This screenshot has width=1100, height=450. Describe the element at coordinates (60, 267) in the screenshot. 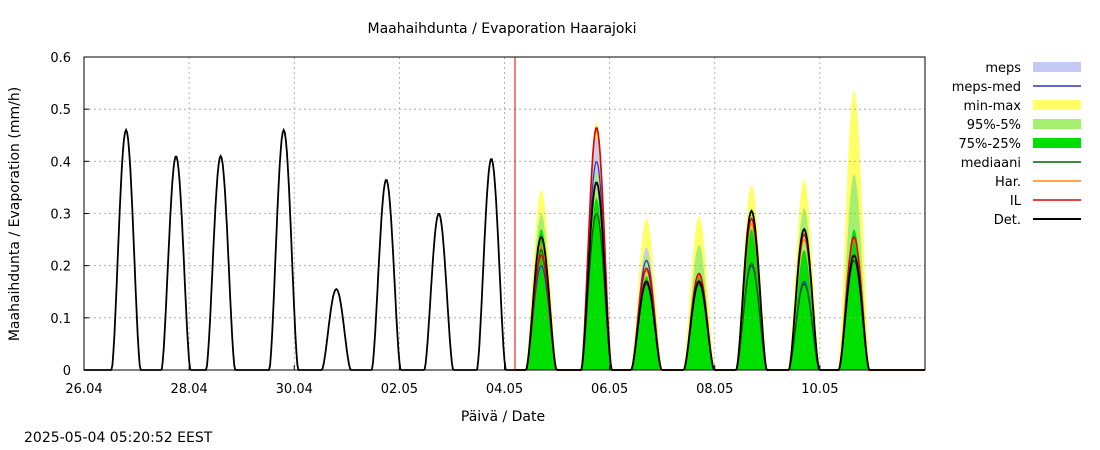

I see `y-tick-label: 0.2` at that location.